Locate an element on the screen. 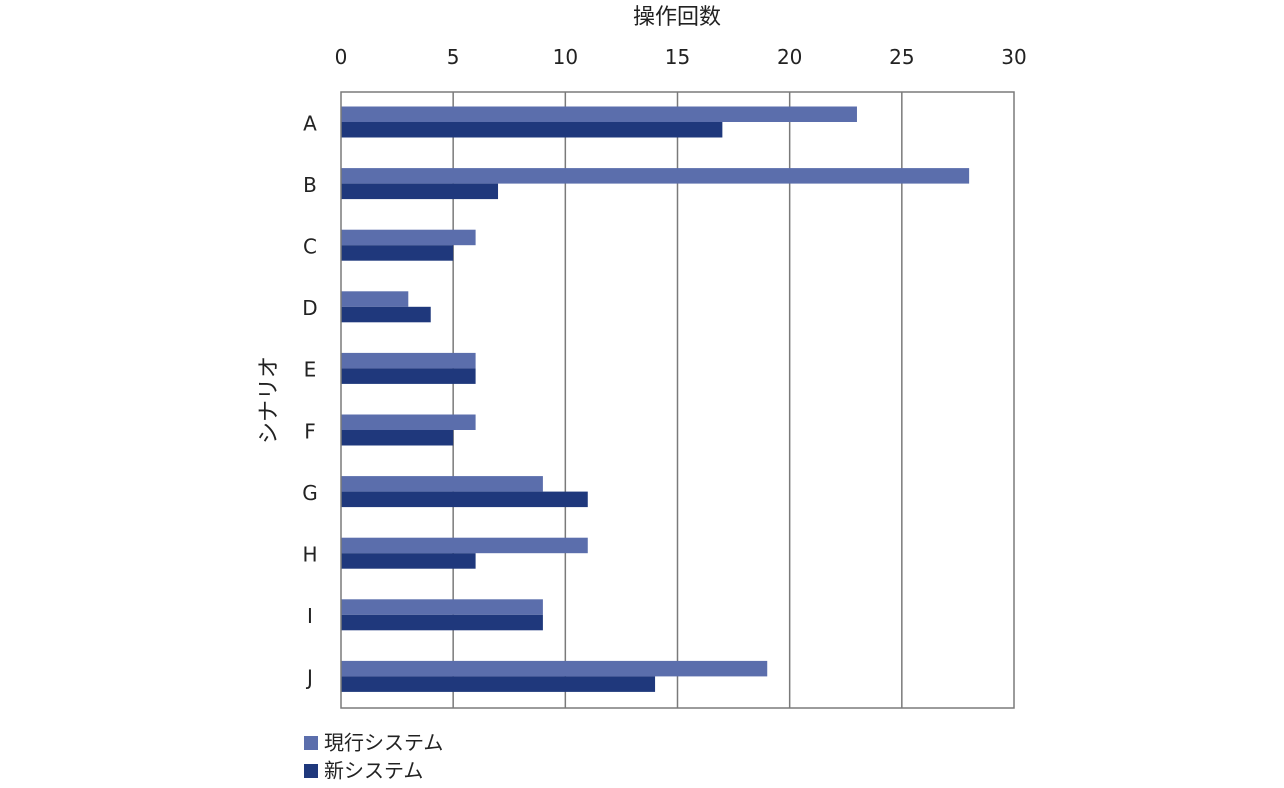 This screenshot has width=1284, height=788. legend-swatch-new-system is located at coordinates (311, 771).